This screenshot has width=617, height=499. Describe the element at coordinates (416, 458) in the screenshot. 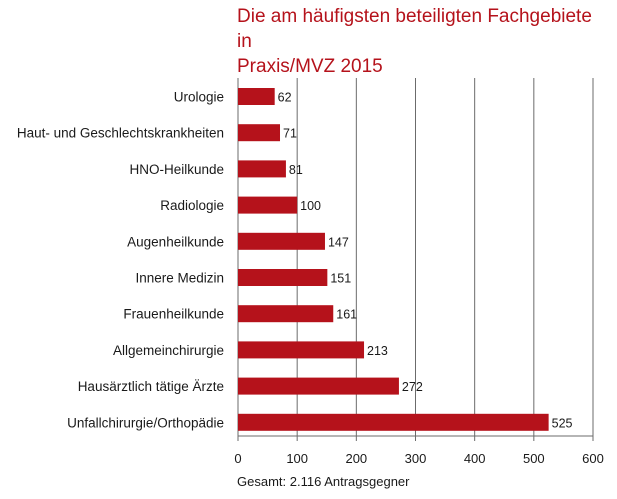

I see `x-tick-label: 300` at that location.